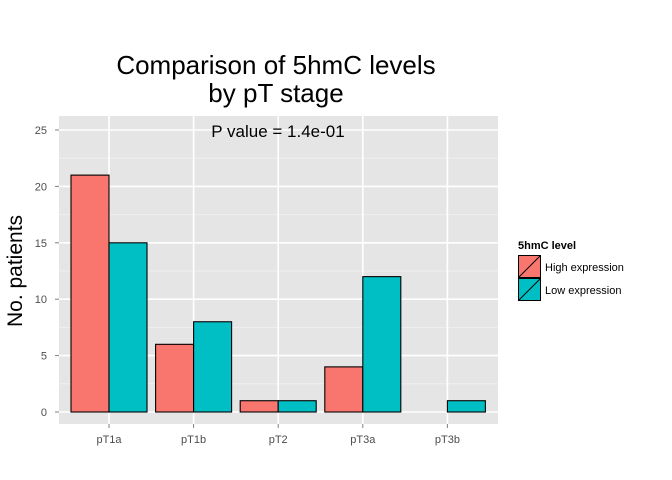 The width and height of the screenshot is (672, 480). I want to click on y-axis-label: No. patients, so click(15, 271).